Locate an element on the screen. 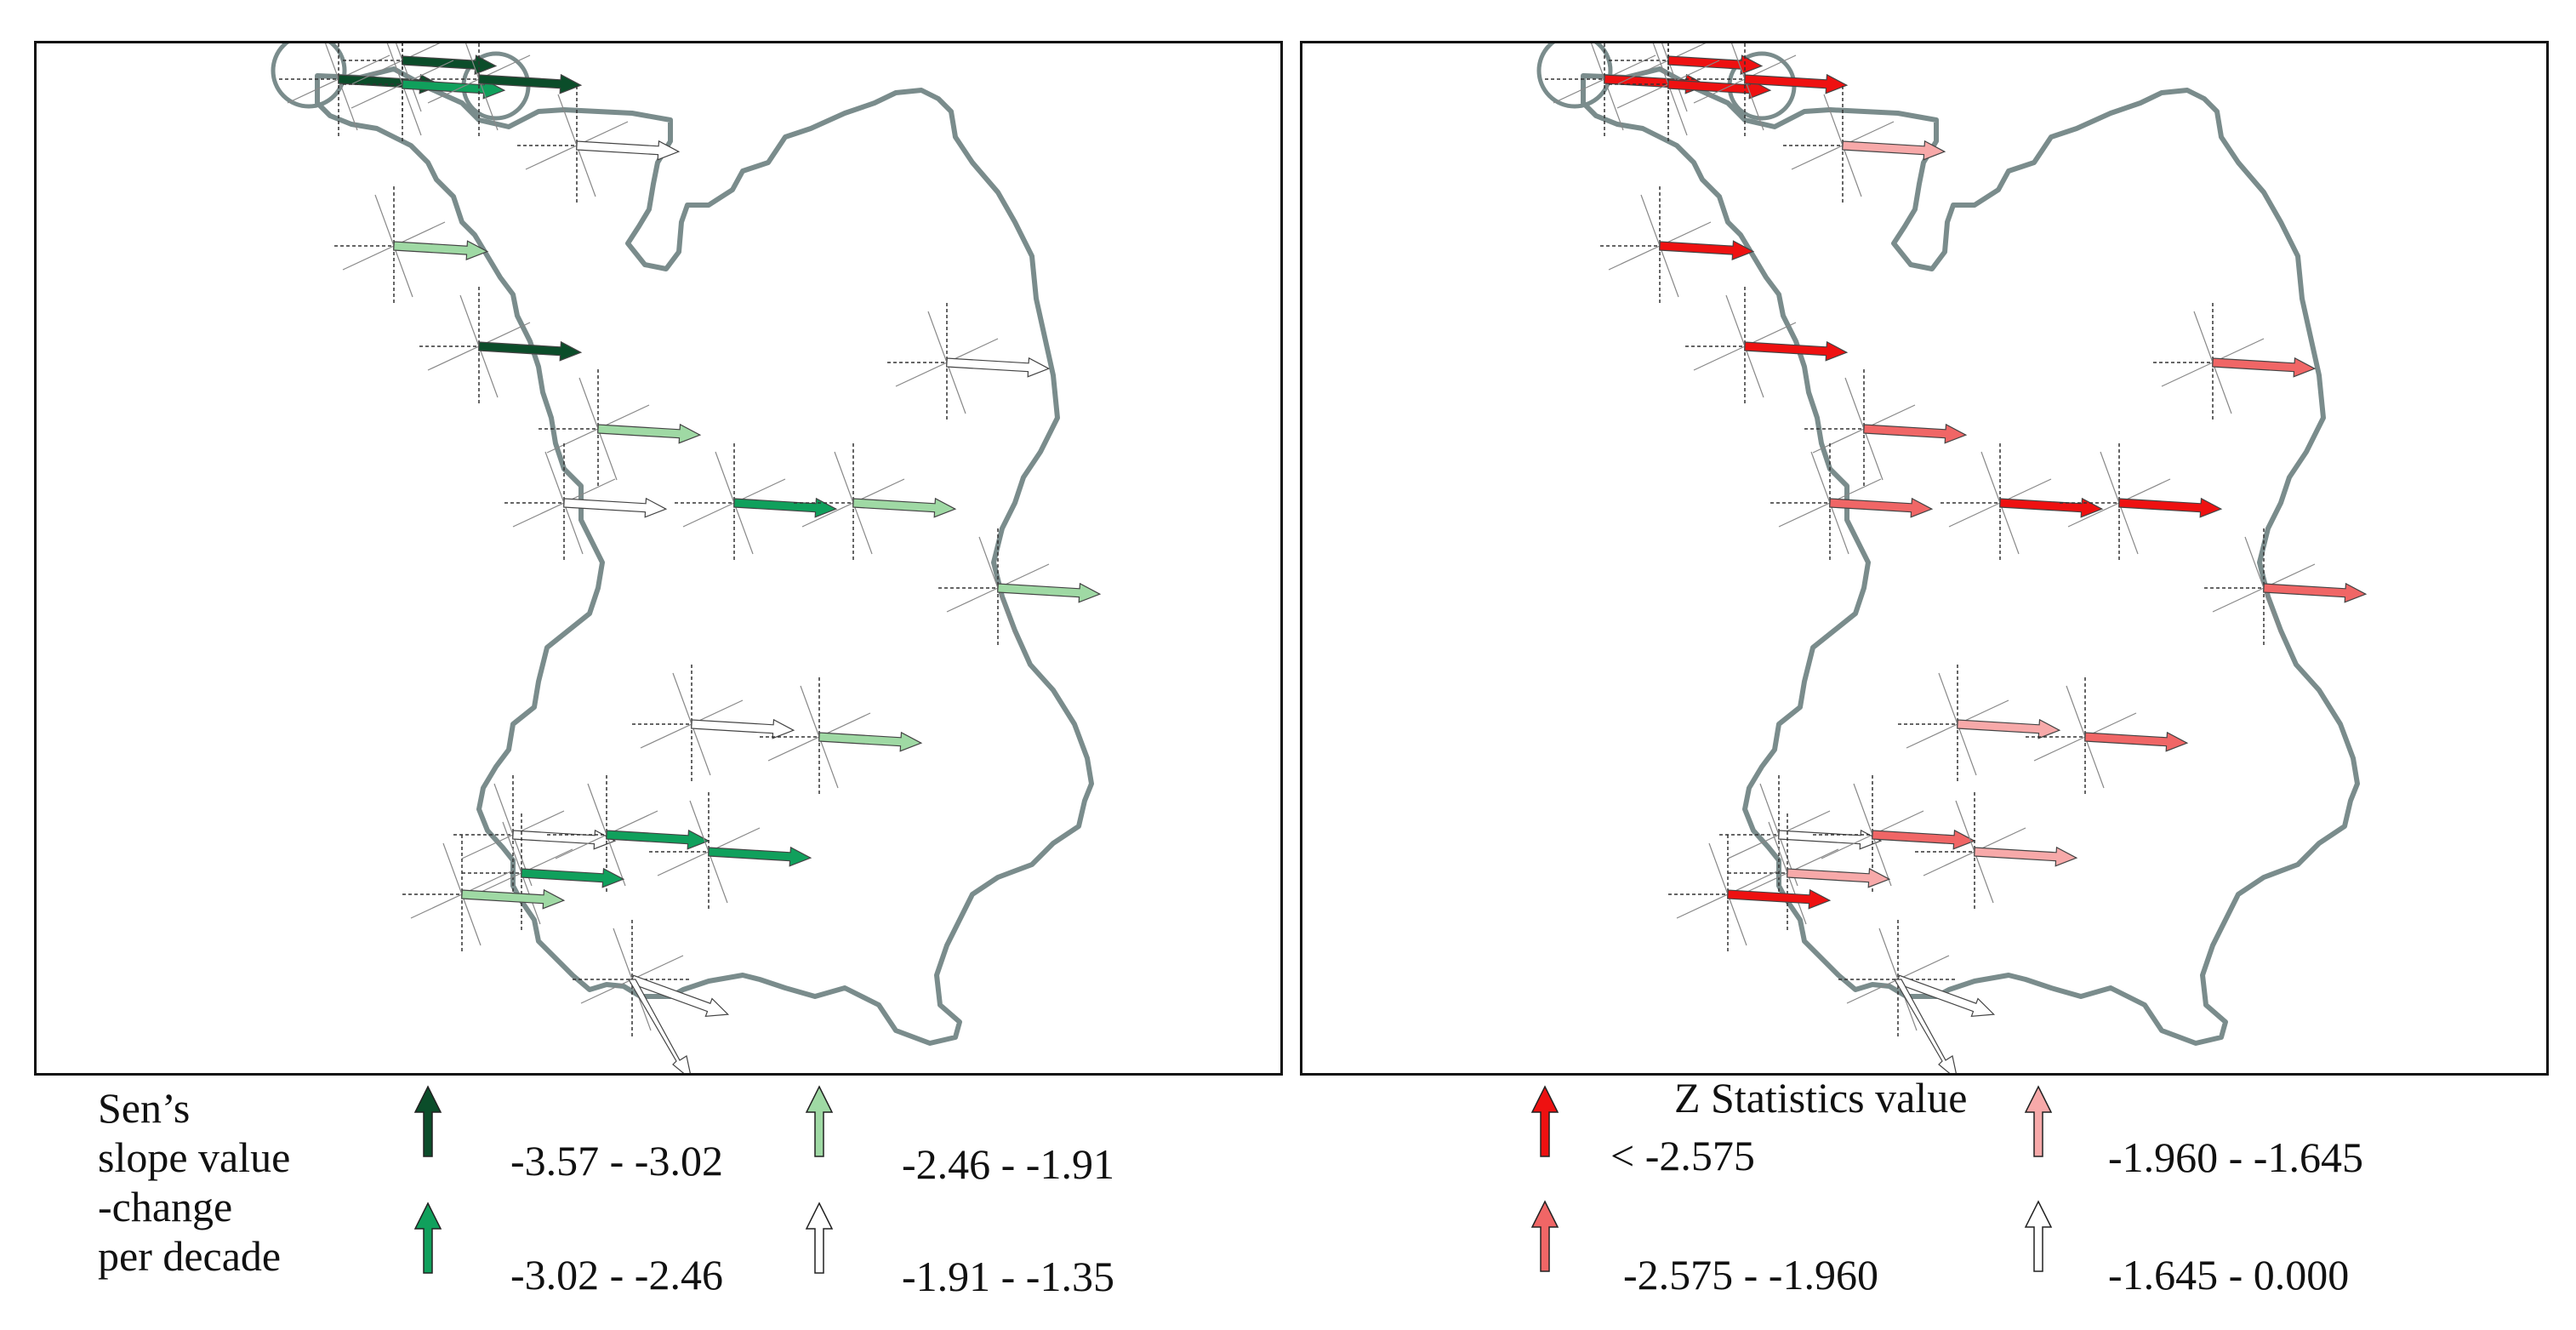 The width and height of the screenshot is (2576, 1330). legend-swatch-l2 is located at coordinates (820, 1121).